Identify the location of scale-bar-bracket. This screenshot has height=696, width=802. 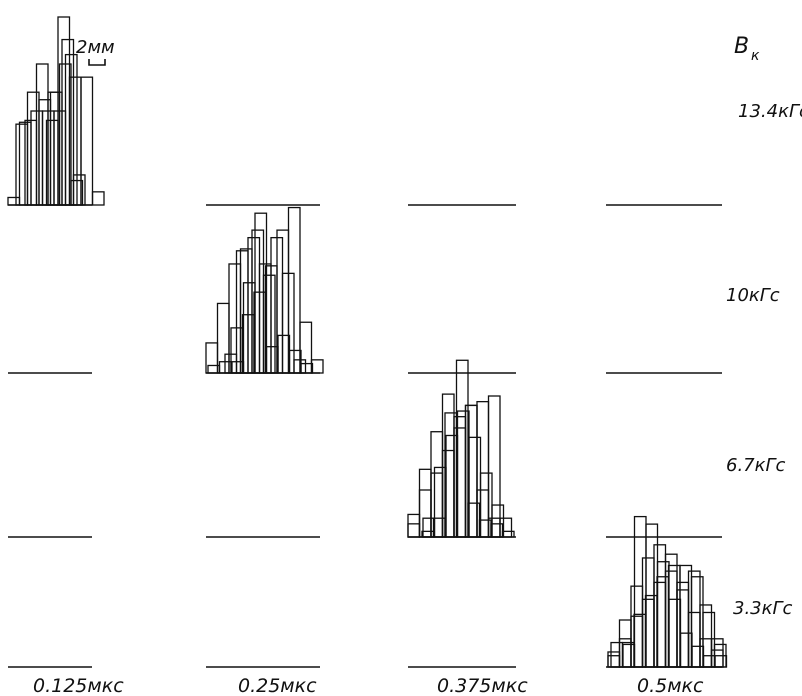
(97, 62).